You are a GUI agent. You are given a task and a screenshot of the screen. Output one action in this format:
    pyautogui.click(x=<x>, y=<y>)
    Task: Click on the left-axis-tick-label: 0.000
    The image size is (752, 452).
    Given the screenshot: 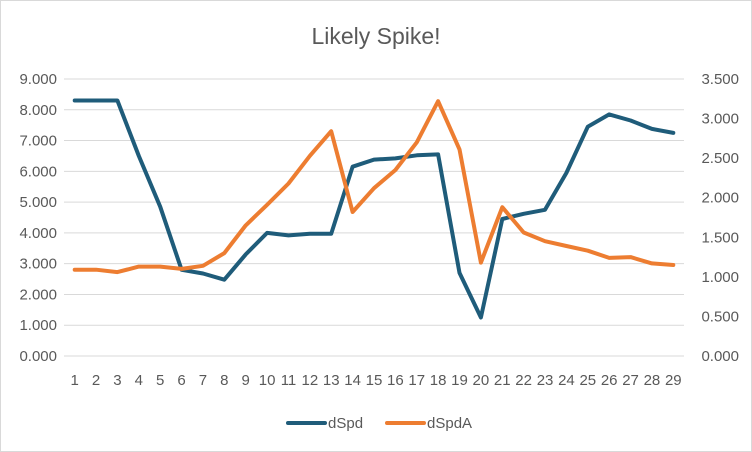 What is the action you would take?
    pyautogui.click(x=38, y=356)
    